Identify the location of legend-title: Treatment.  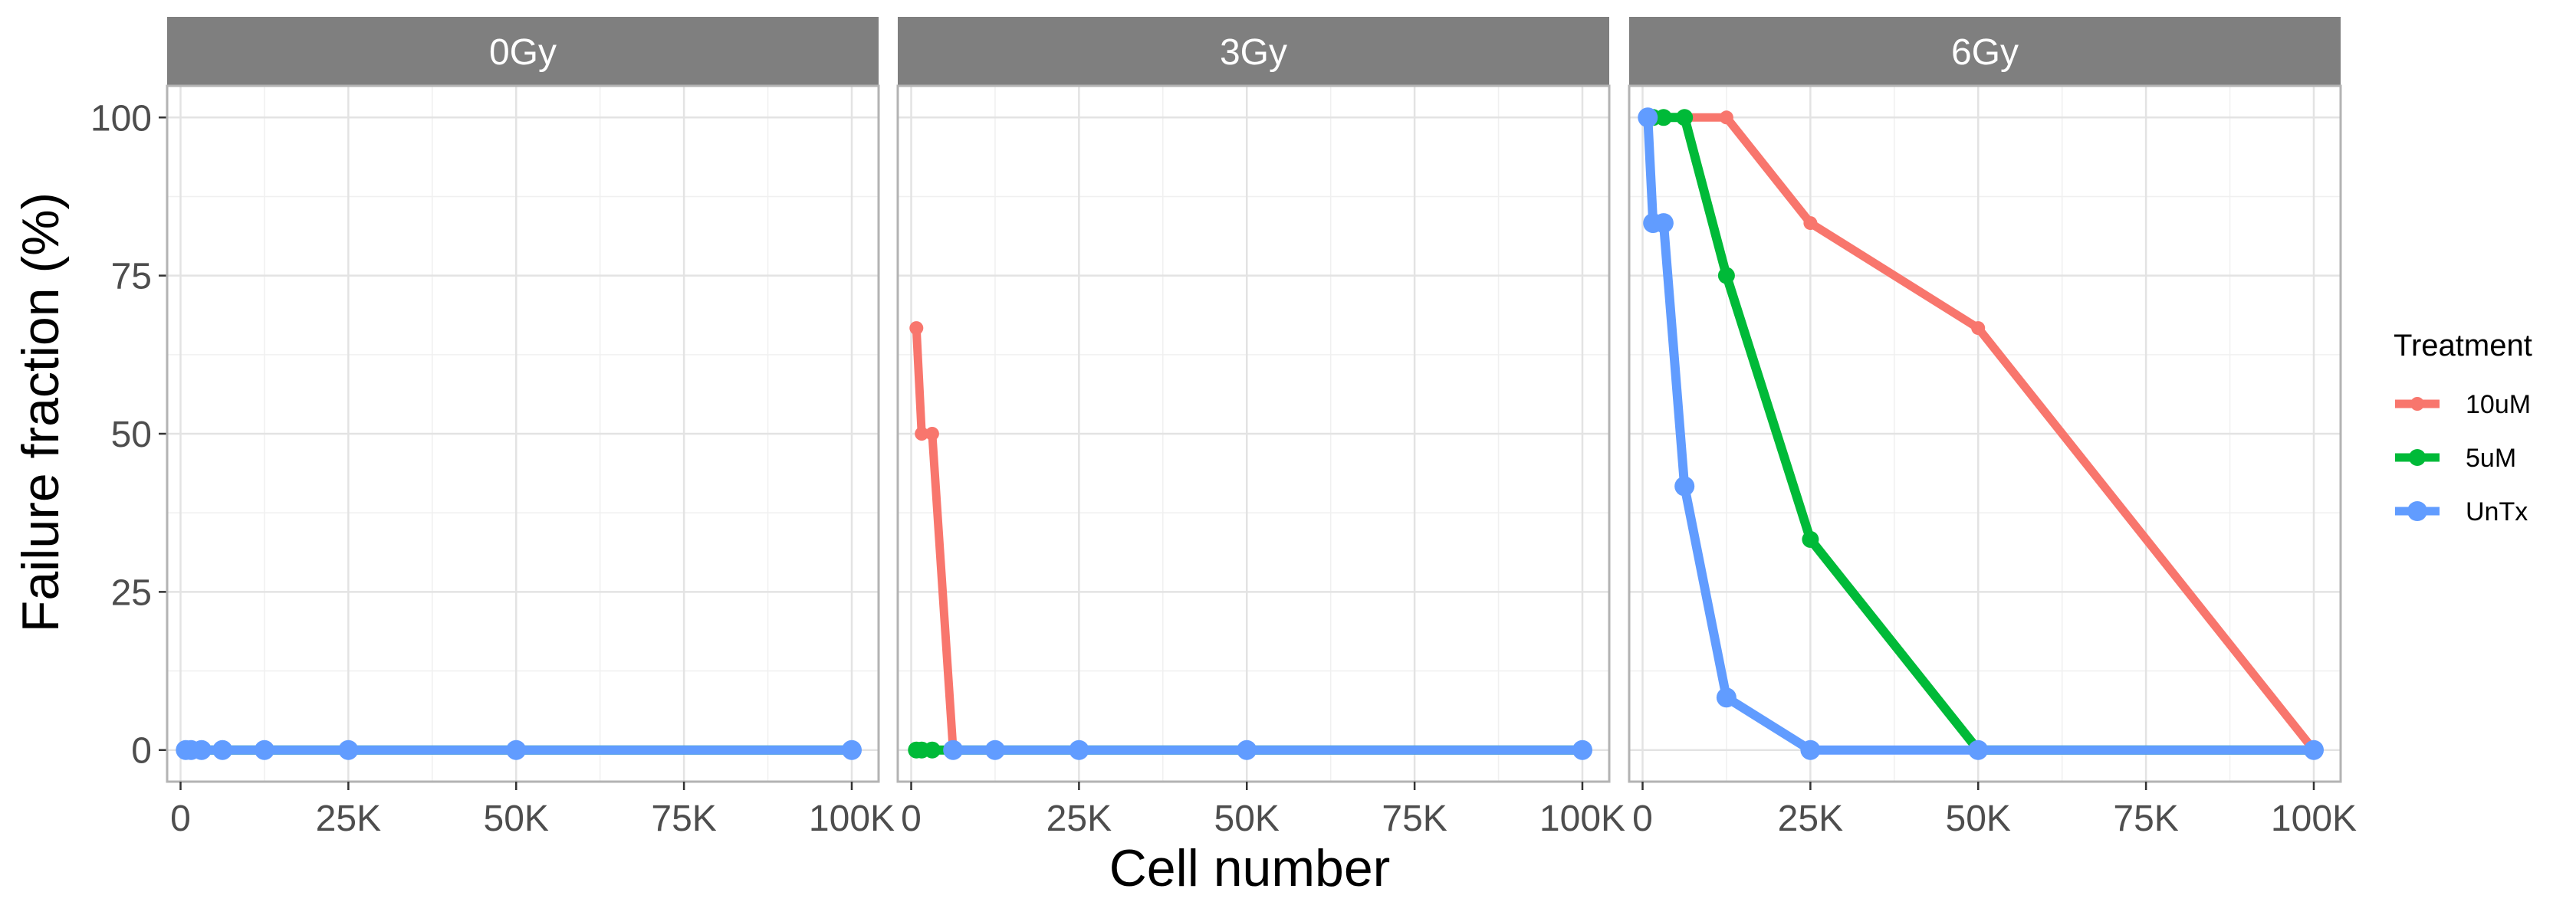
(2463, 345).